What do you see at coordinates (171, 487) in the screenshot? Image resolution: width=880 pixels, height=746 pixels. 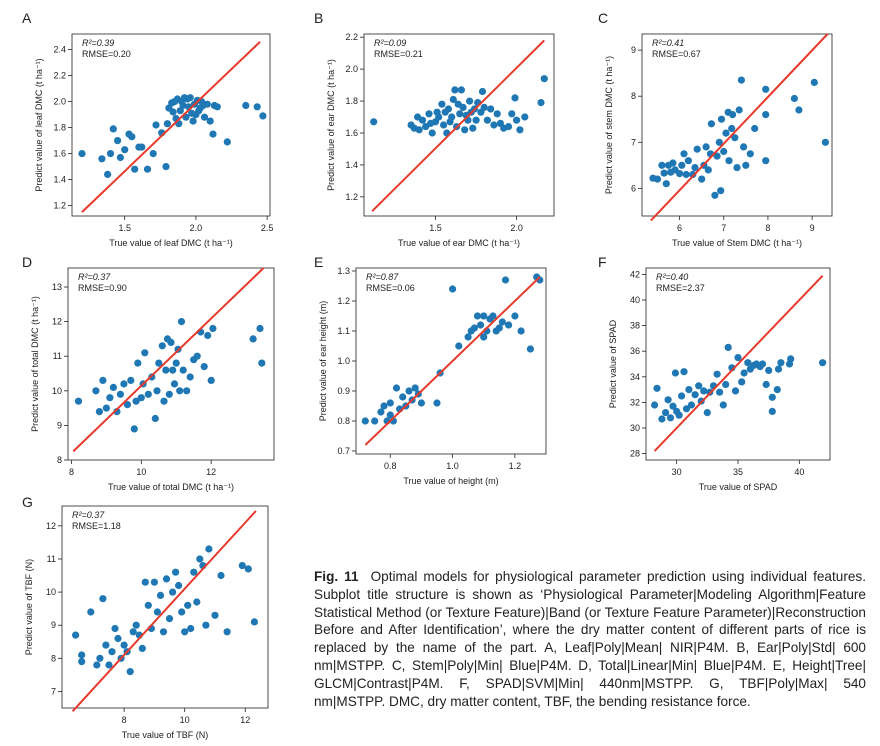 I see `x-axis-label: True value of total DMC (t ha⁻¹)` at bounding box center [171, 487].